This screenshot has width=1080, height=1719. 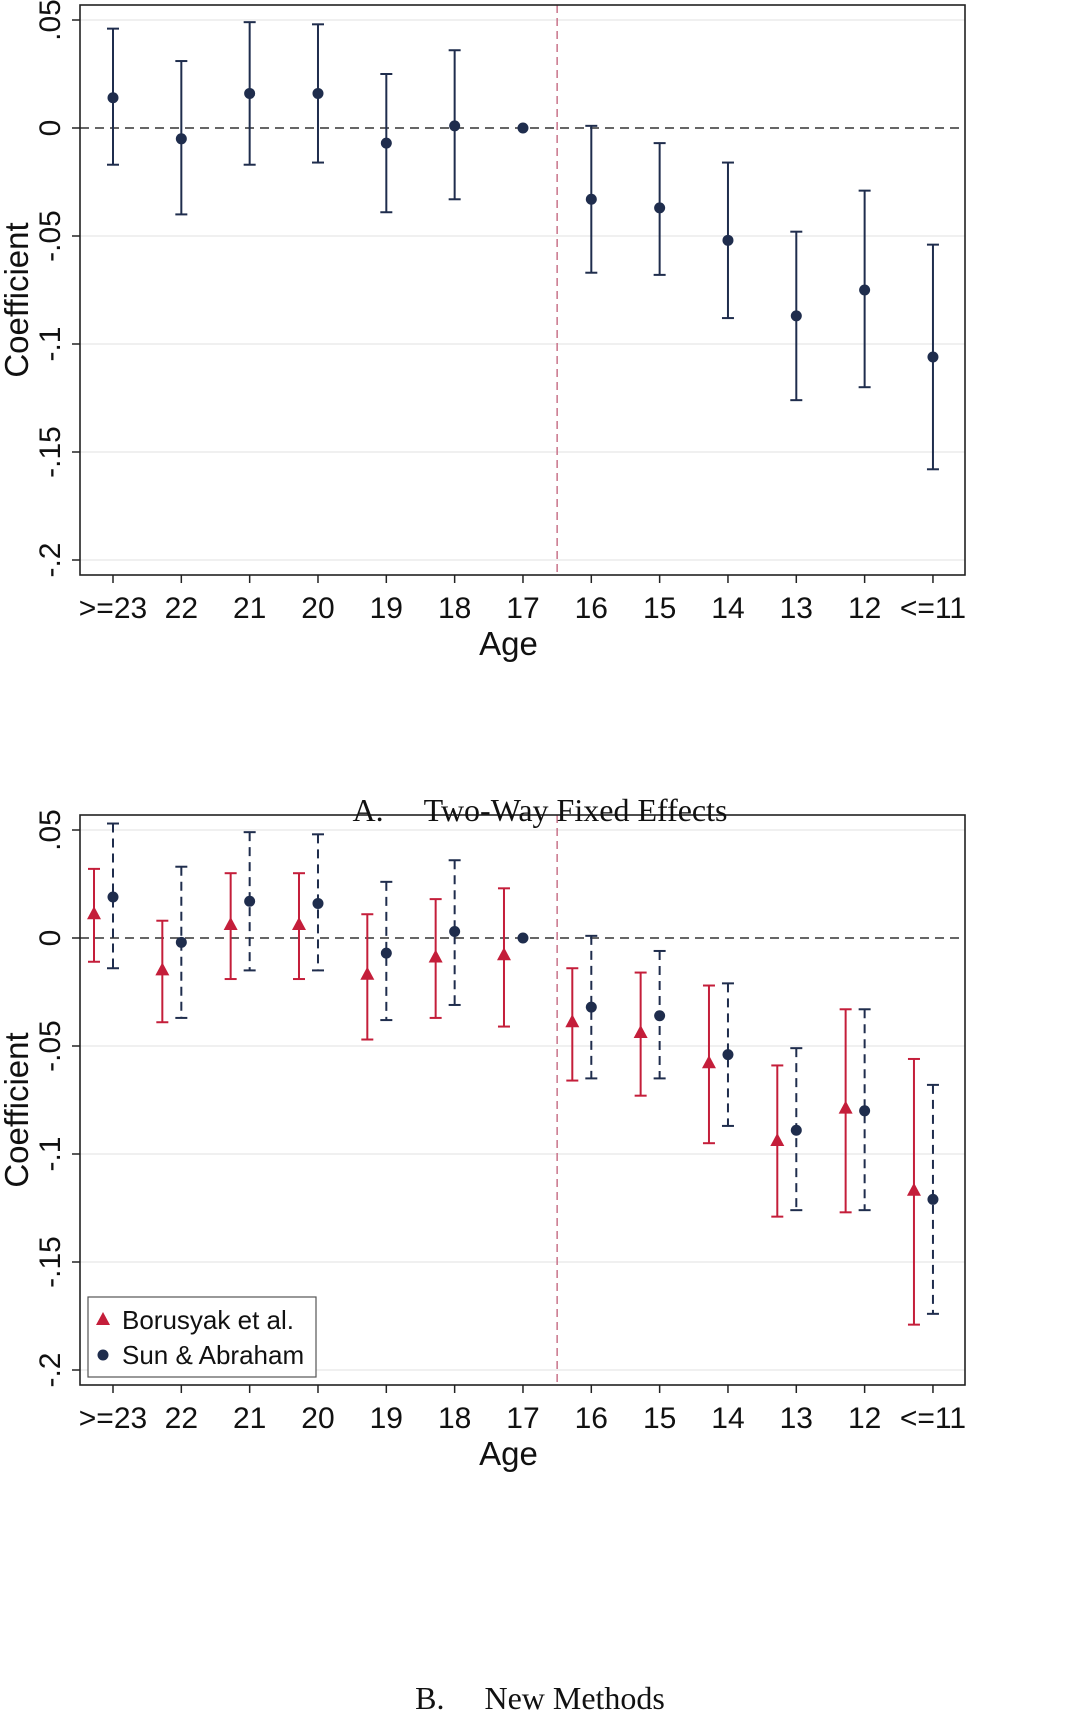 I want to click on caption-label-a: A., so click(x=368, y=810).